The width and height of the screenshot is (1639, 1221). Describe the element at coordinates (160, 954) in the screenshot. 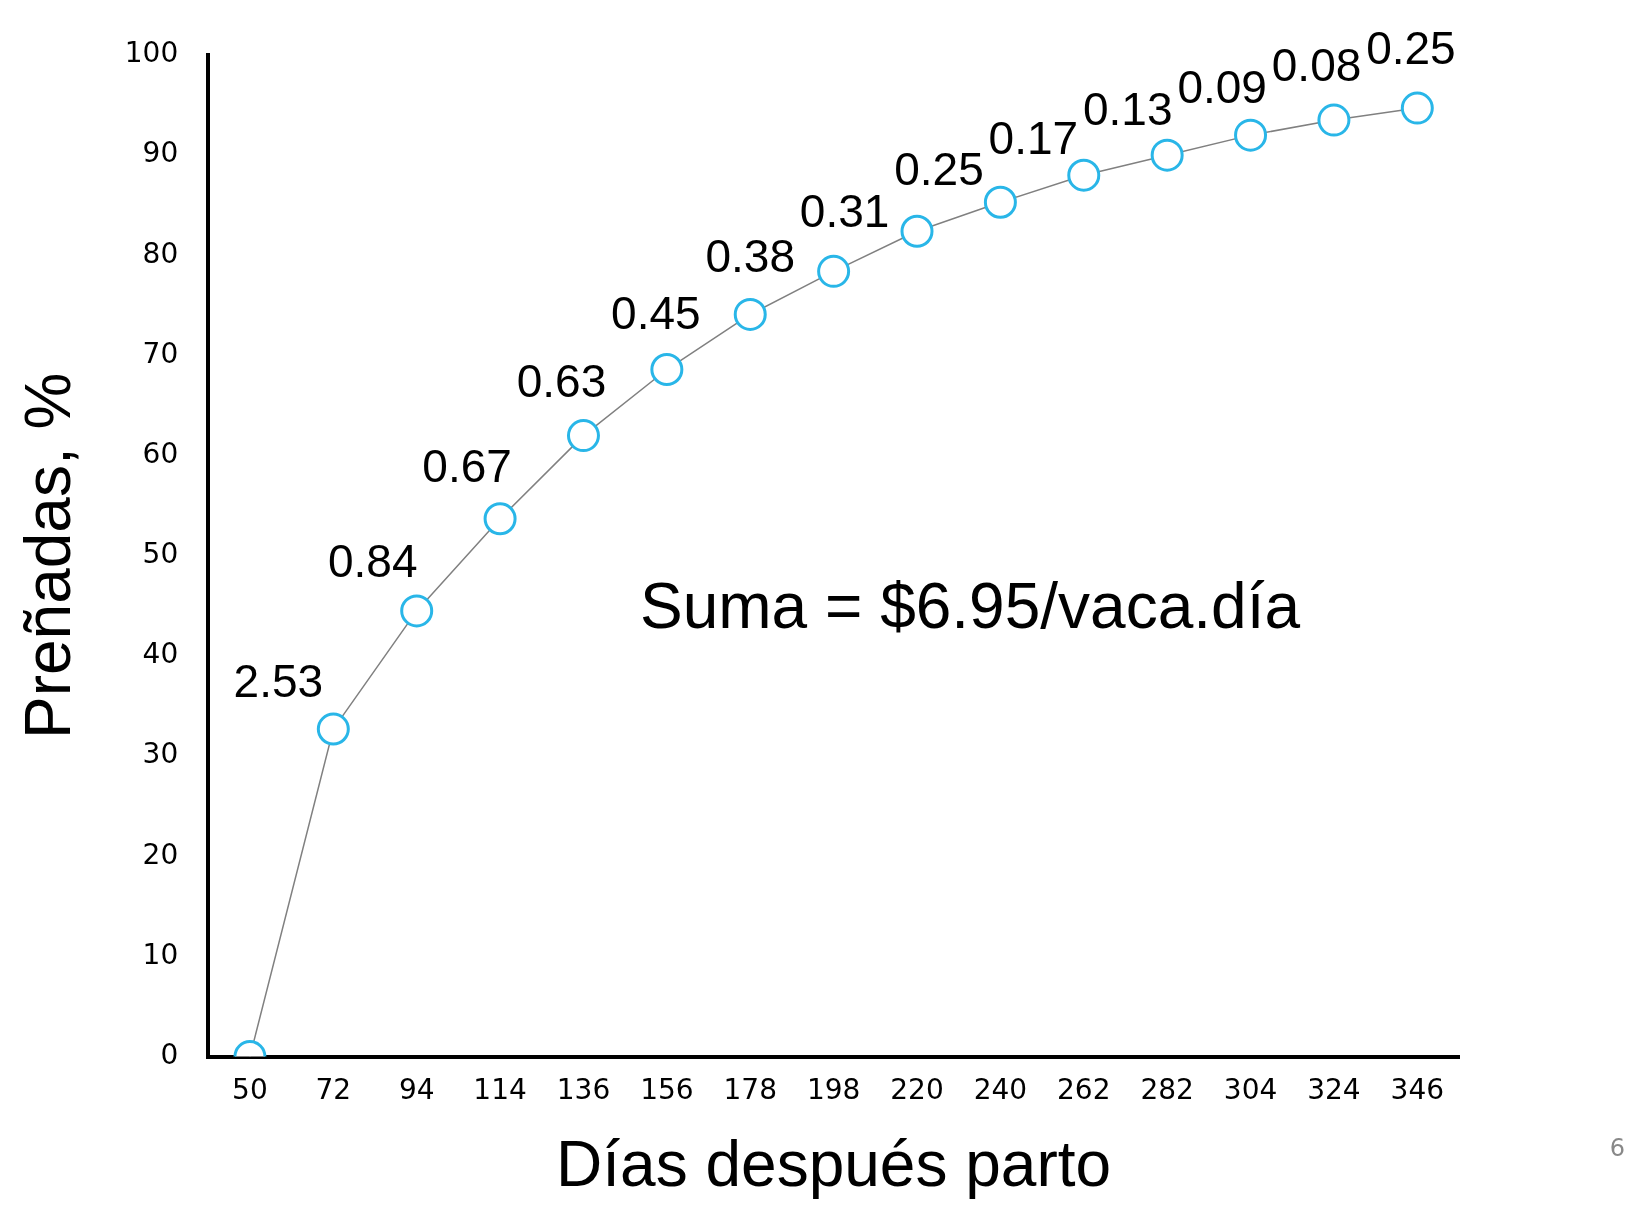

I see `y-tick-label: 10` at that location.